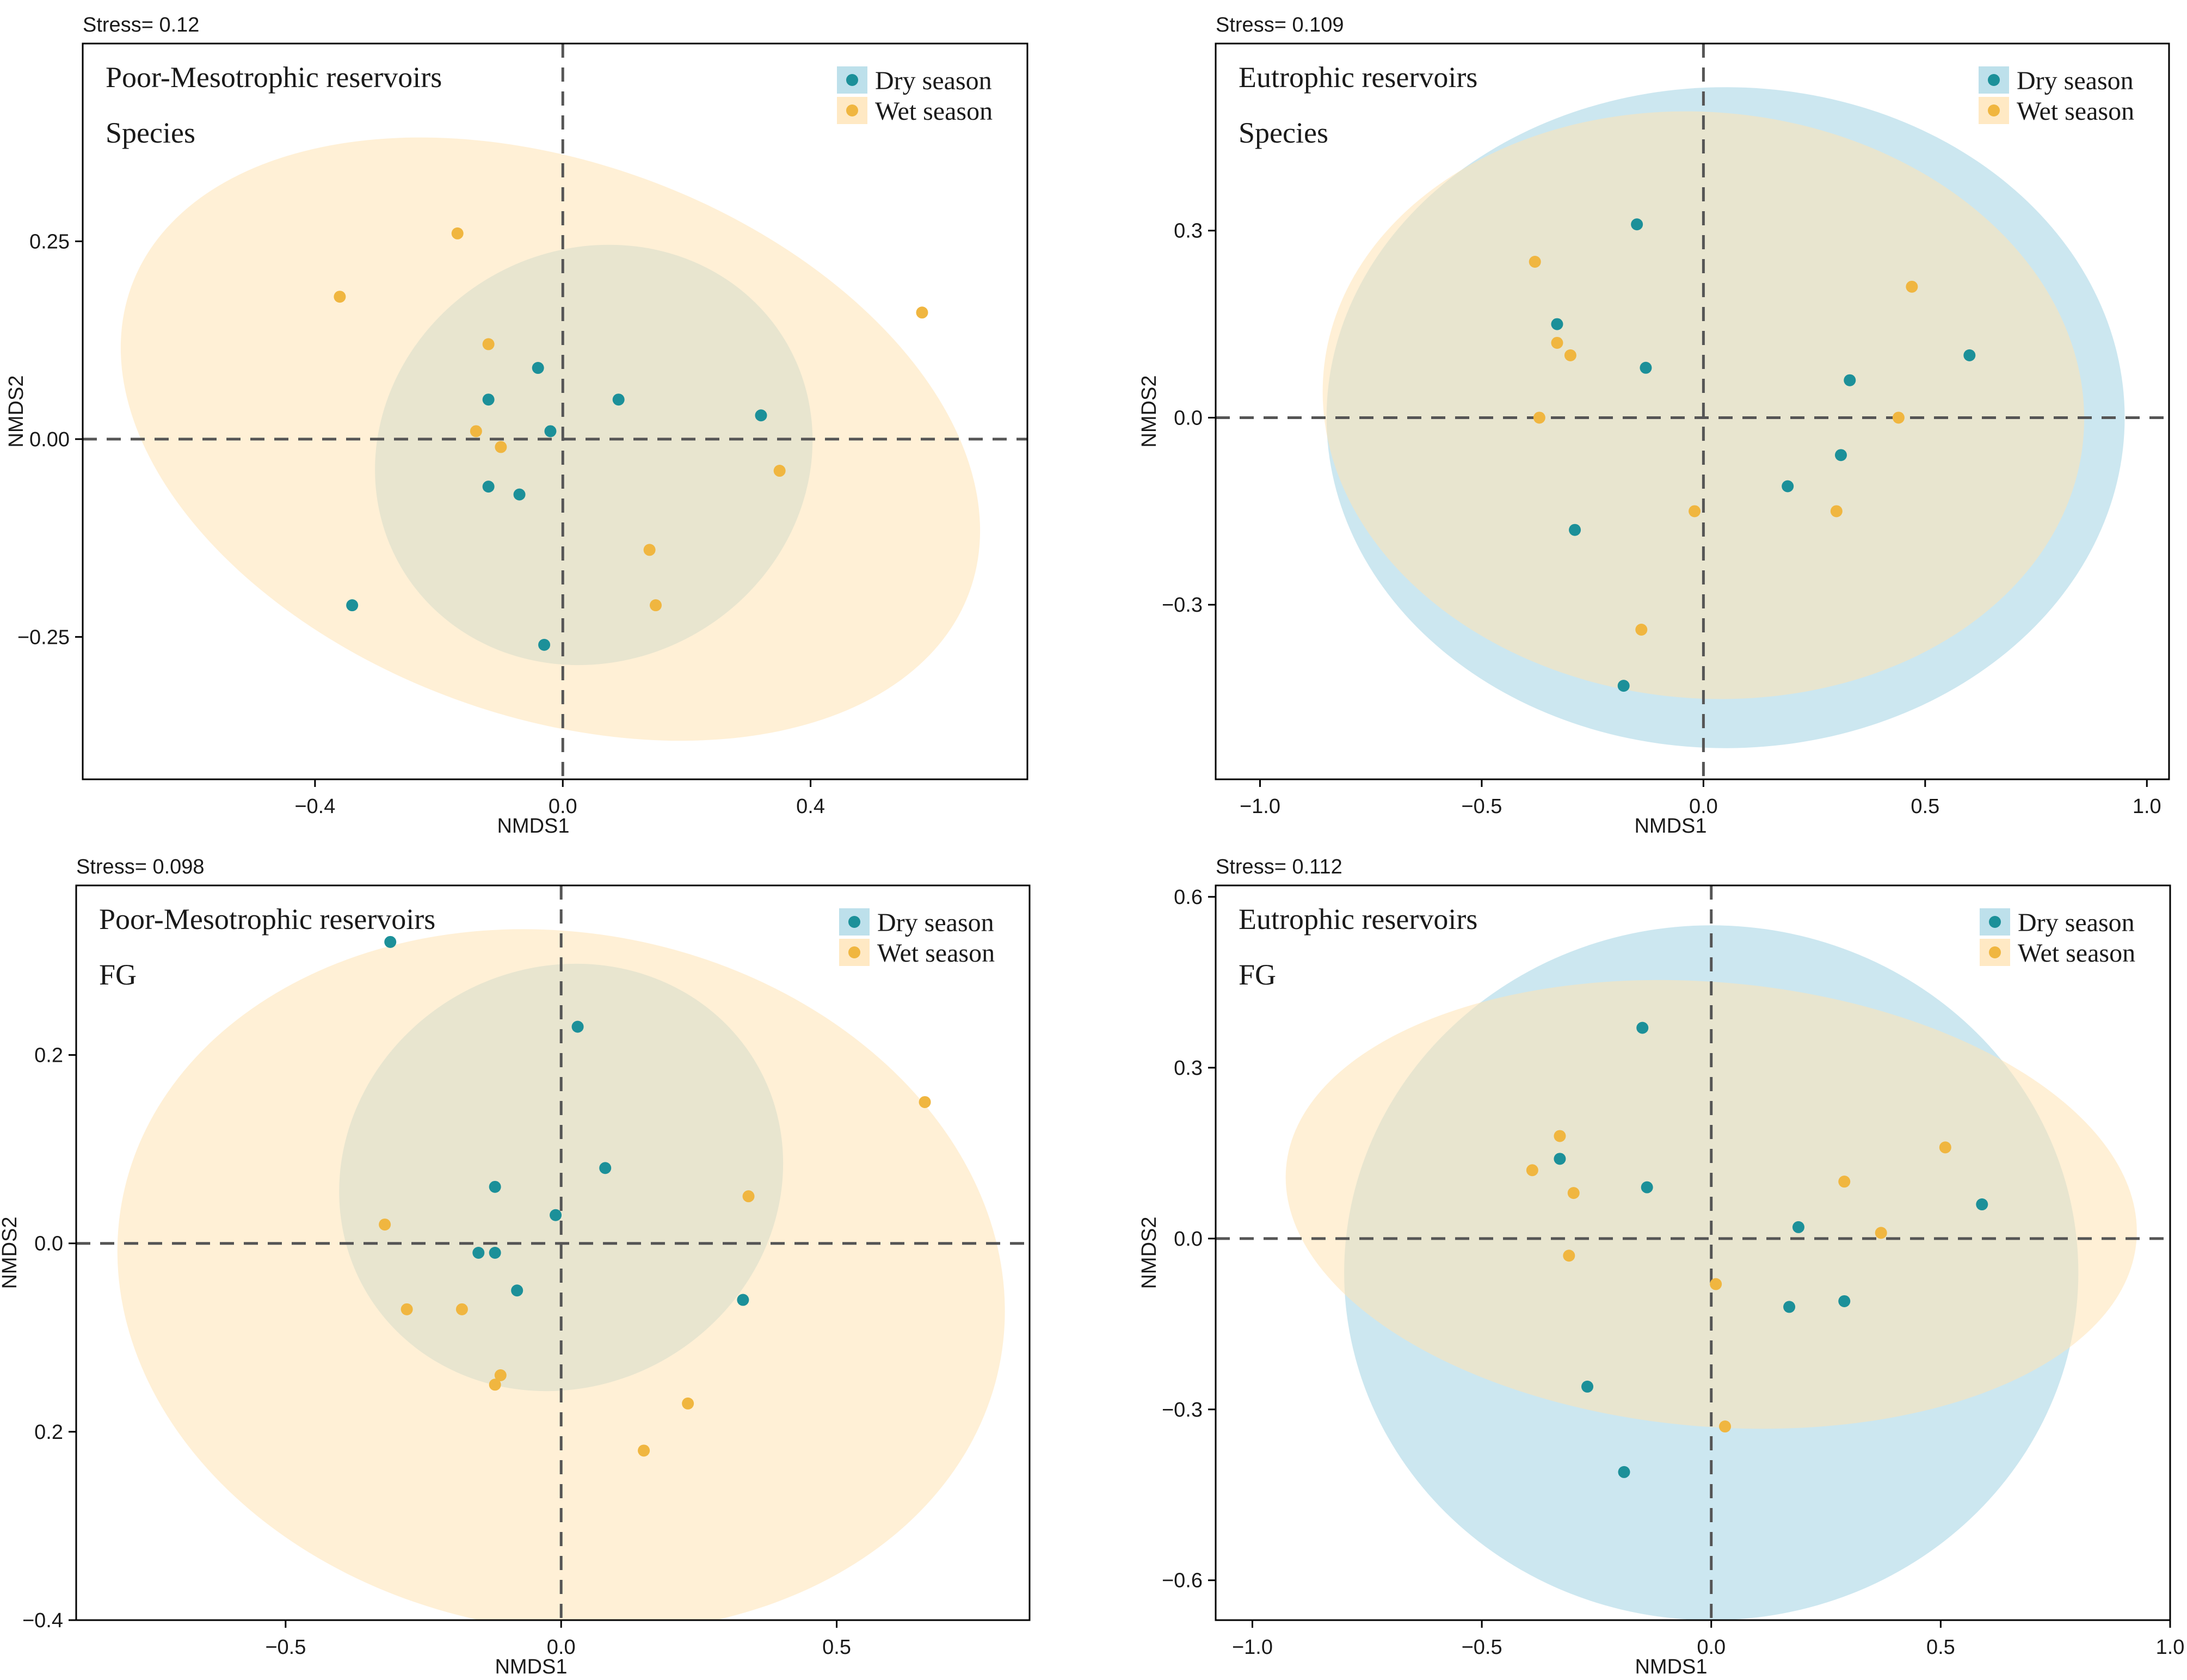 The width and height of the screenshot is (2187, 1680). Describe the element at coordinates (563, 806) in the screenshot. I see `x-tick-label: 0.0` at that location.